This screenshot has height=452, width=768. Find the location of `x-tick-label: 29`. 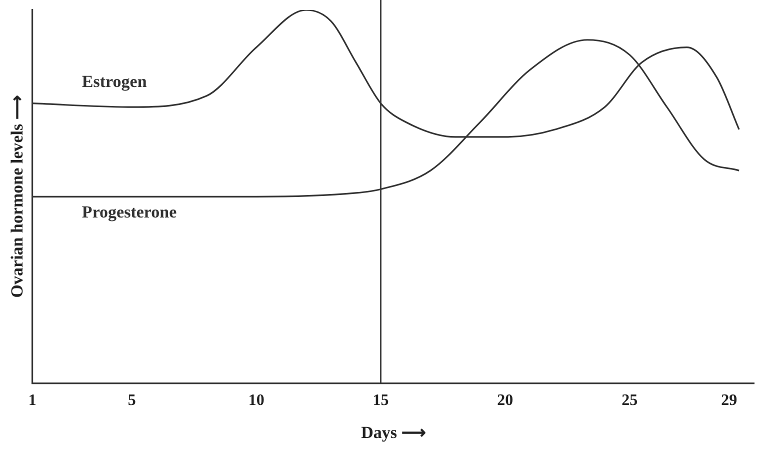

x-tick-label: 29 is located at coordinates (729, 401).